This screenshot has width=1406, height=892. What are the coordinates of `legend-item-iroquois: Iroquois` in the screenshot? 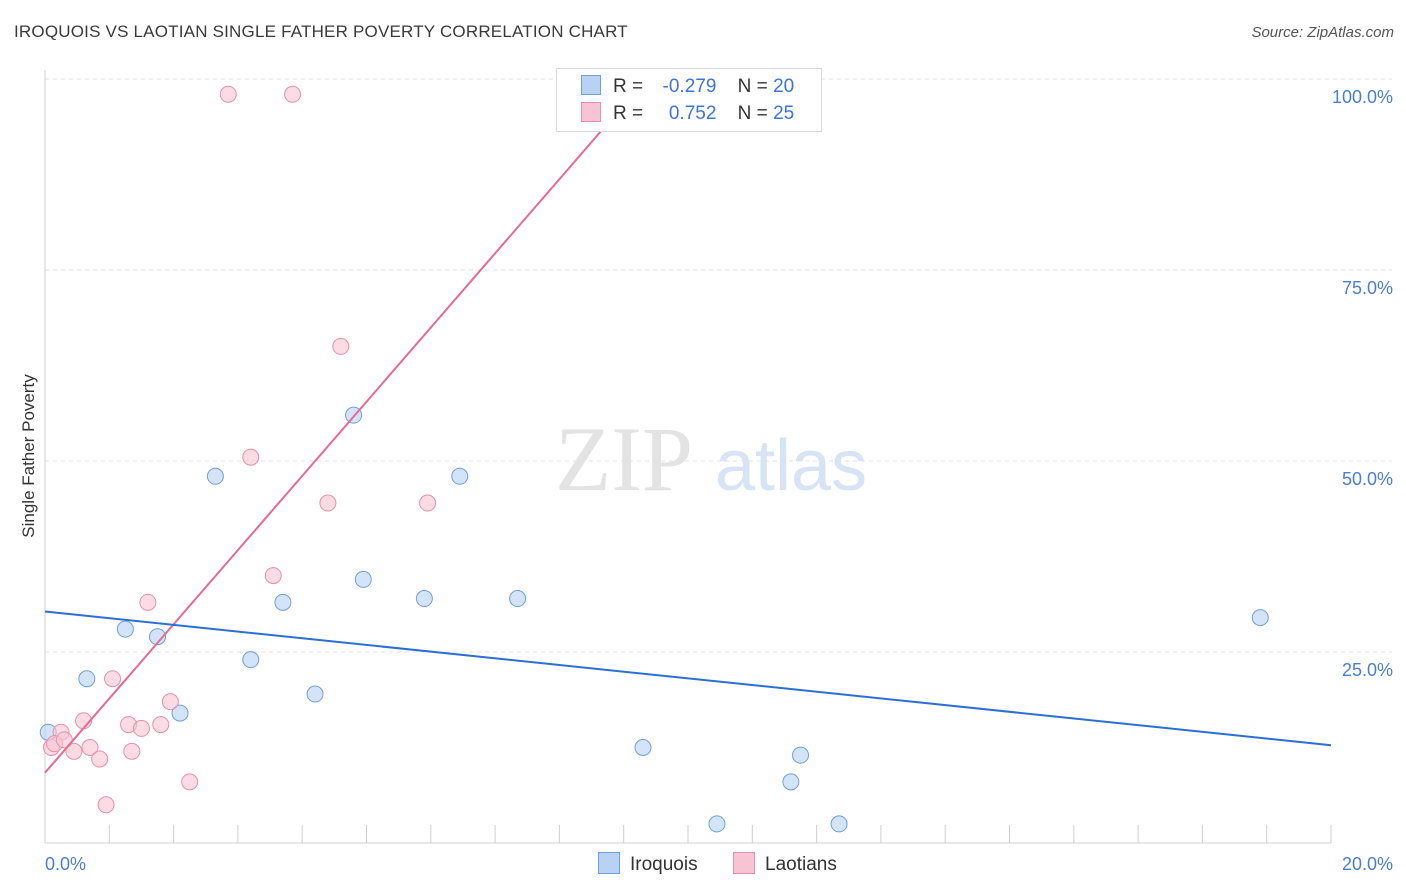 It's located at (648, 864).